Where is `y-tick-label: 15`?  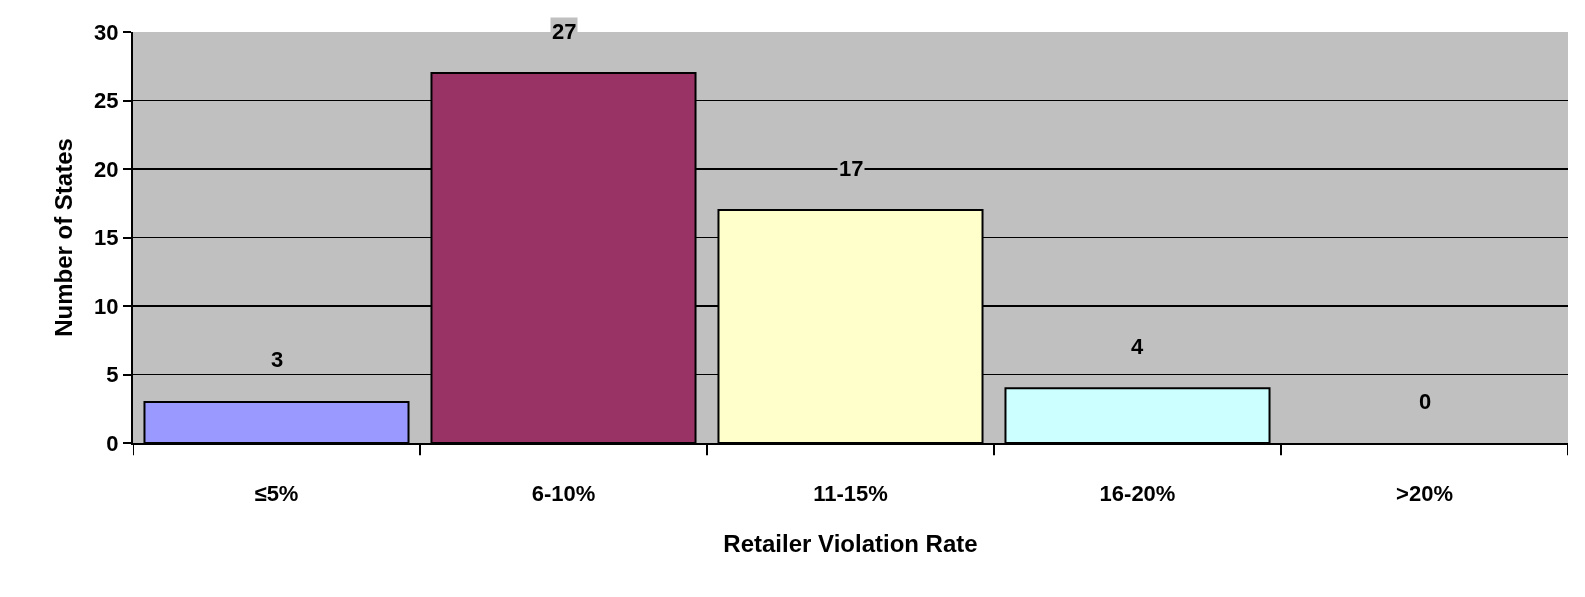 y-tick-label: 15 is located at coordinates (106, 238).